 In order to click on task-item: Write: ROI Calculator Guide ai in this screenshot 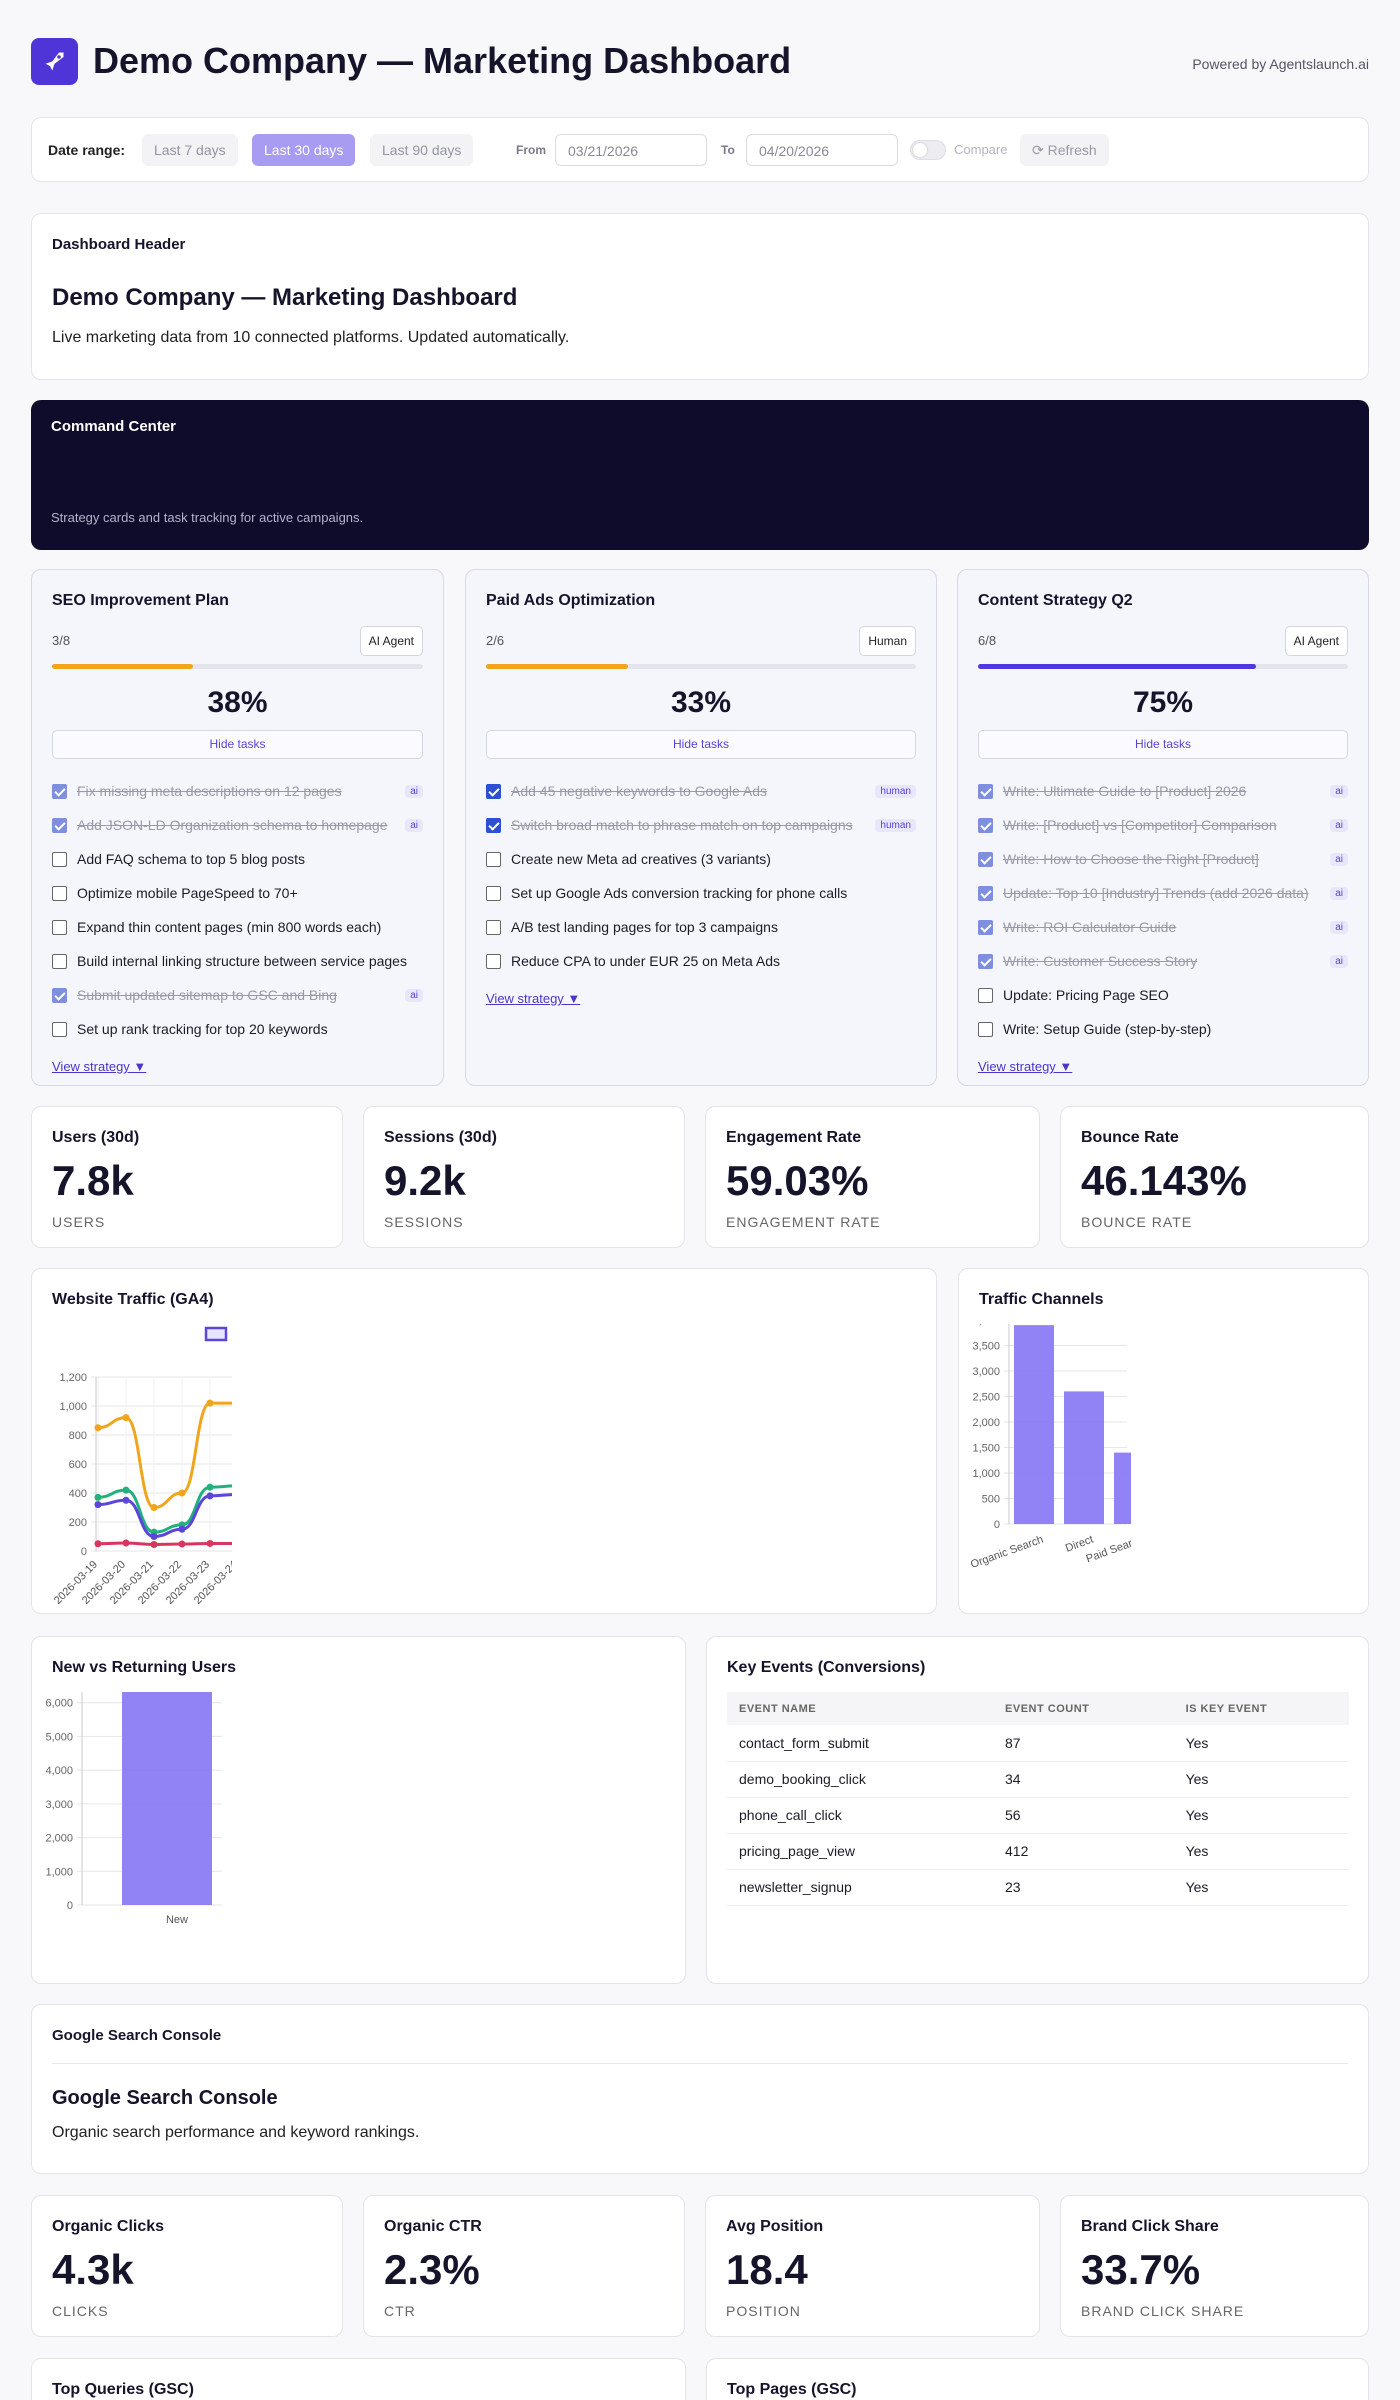, I will do `click(1163, 927)`.